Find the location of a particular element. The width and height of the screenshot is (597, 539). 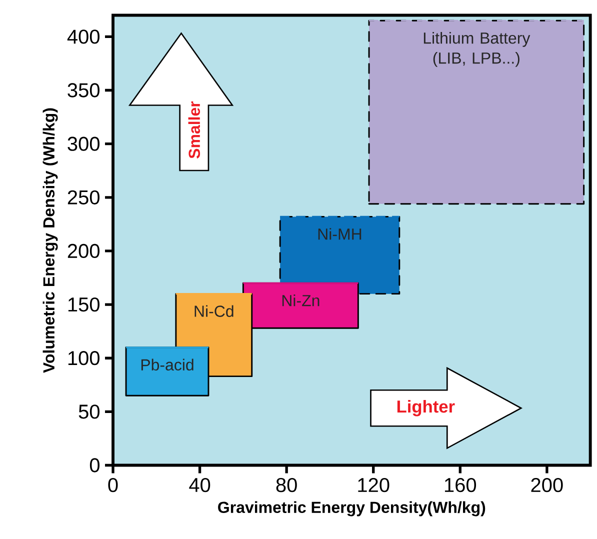

series-label: Ni-MH is located at coordinates (340, 234).